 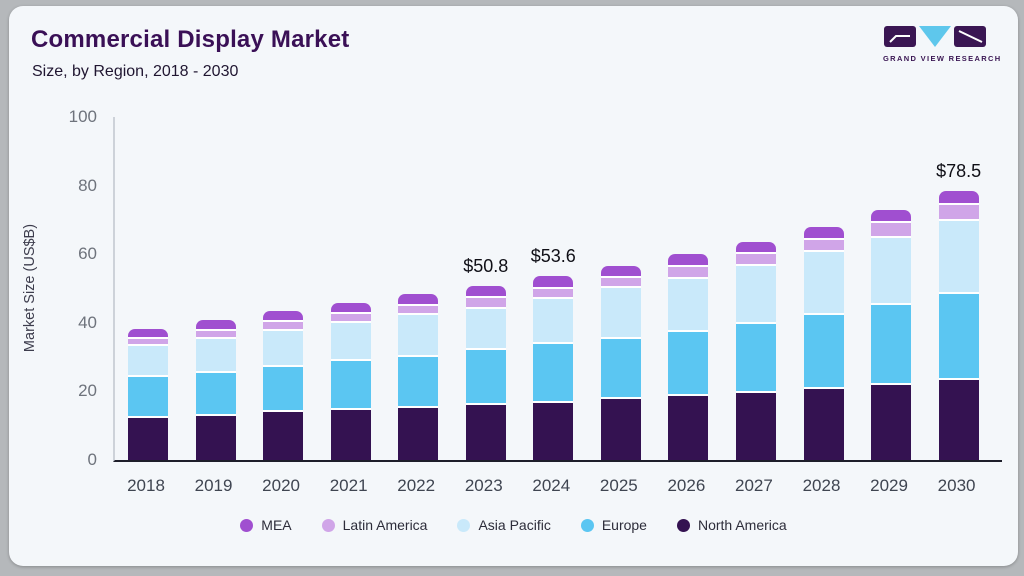 I want to click on legend-label-asia-pacific: Asia Pacific, so click(x=514, y=525).